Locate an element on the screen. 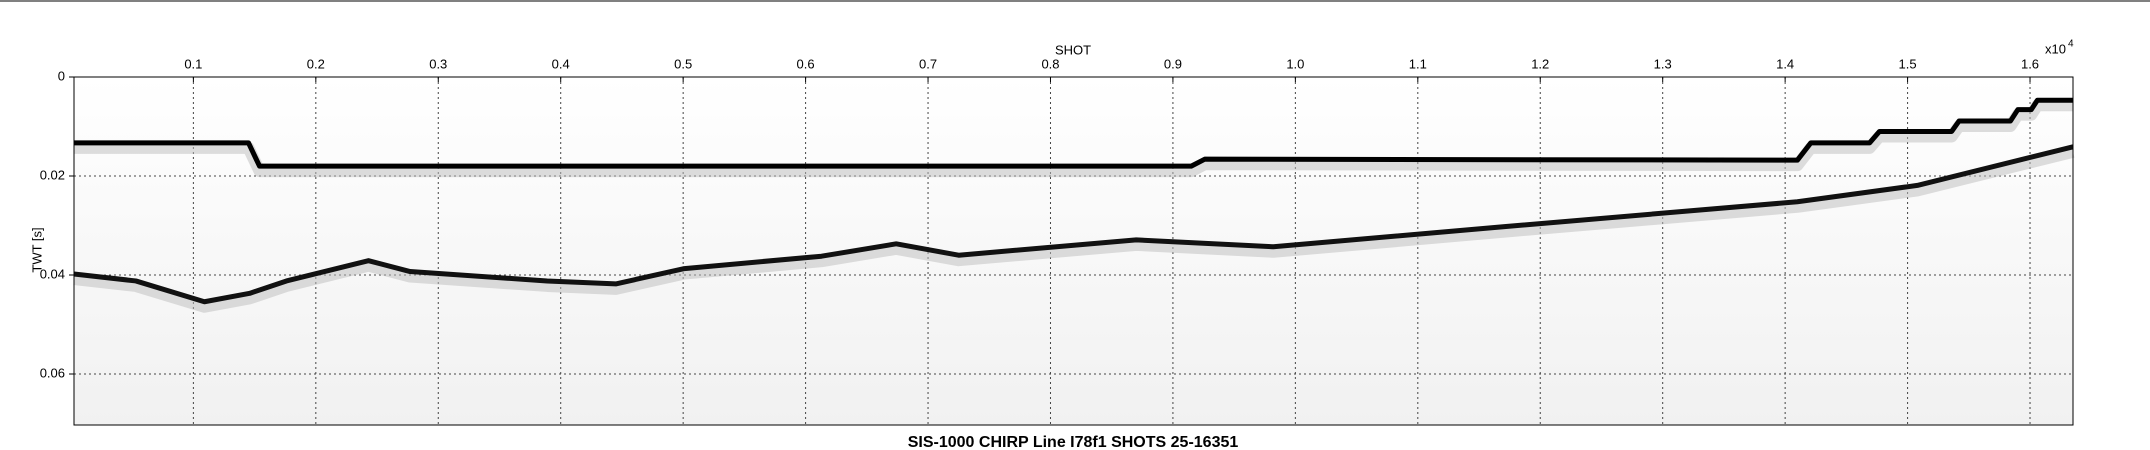 The width and height of the screenshot is (2150, 450). x-tick-label: 1.3 is located at coordinates (1663, 63).